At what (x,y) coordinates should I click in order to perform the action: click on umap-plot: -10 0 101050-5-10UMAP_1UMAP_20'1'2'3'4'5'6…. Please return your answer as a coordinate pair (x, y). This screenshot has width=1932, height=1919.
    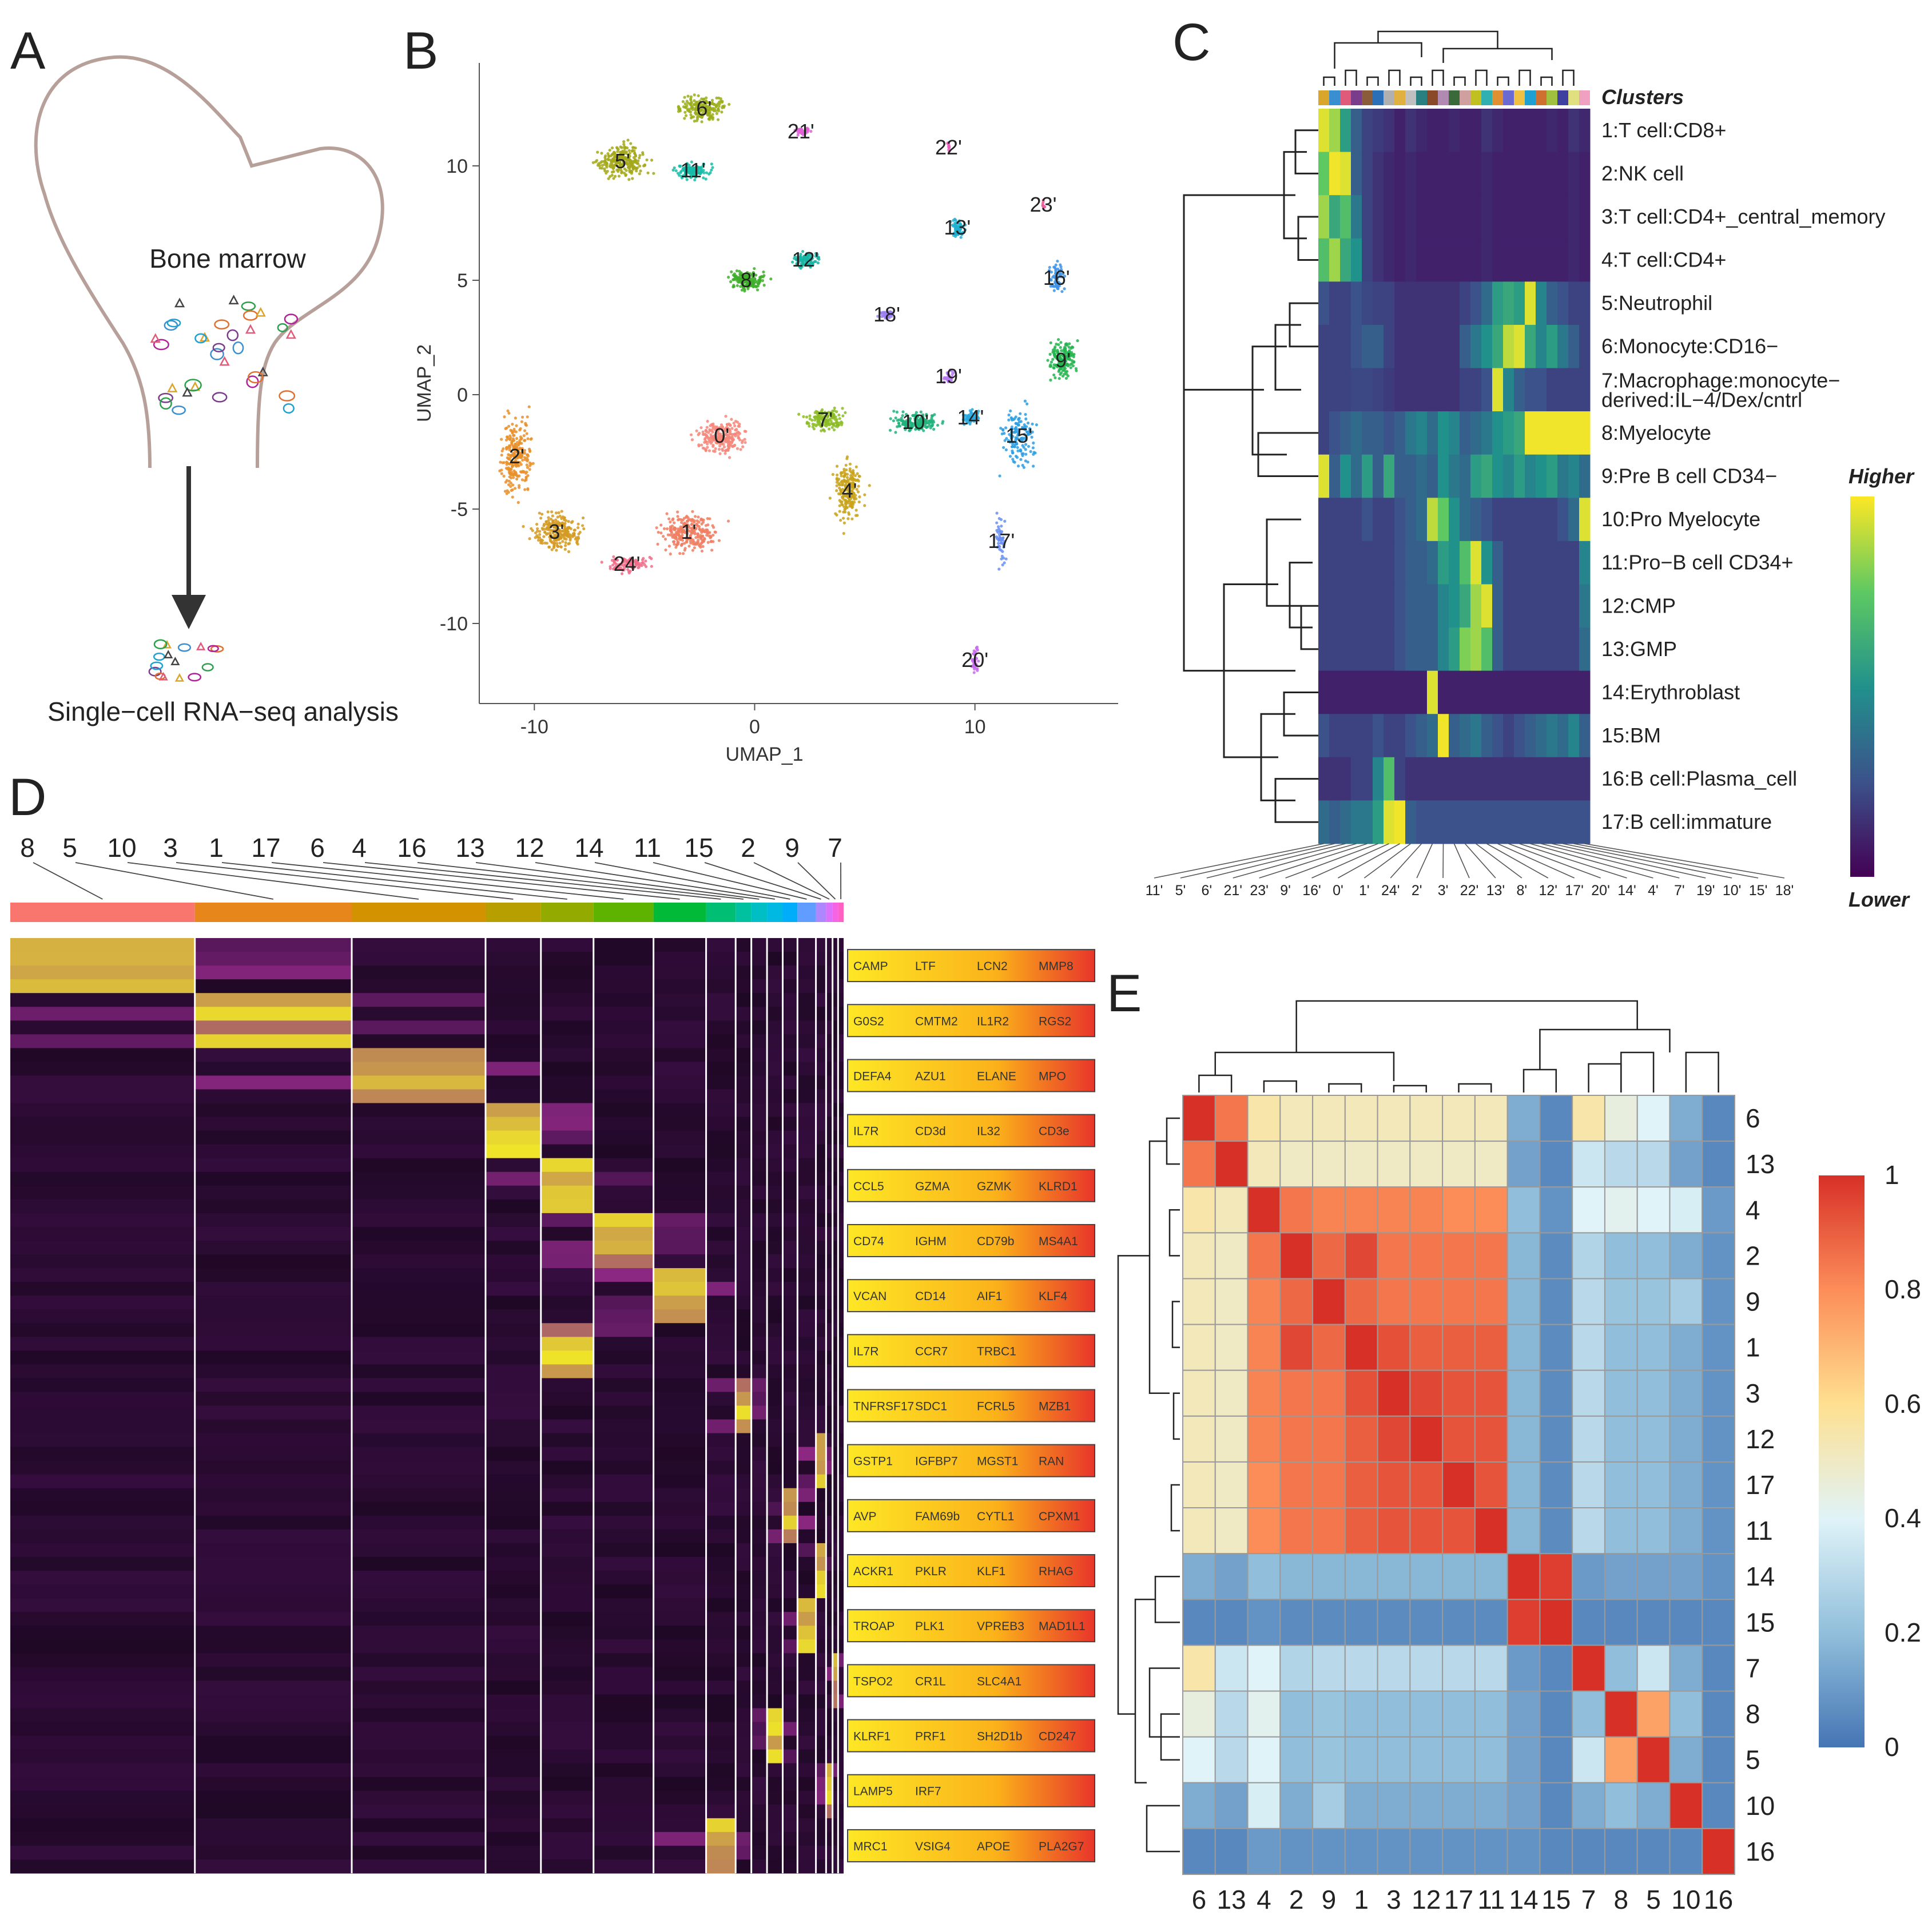
    Looking at the image, I should click on (766, 414).